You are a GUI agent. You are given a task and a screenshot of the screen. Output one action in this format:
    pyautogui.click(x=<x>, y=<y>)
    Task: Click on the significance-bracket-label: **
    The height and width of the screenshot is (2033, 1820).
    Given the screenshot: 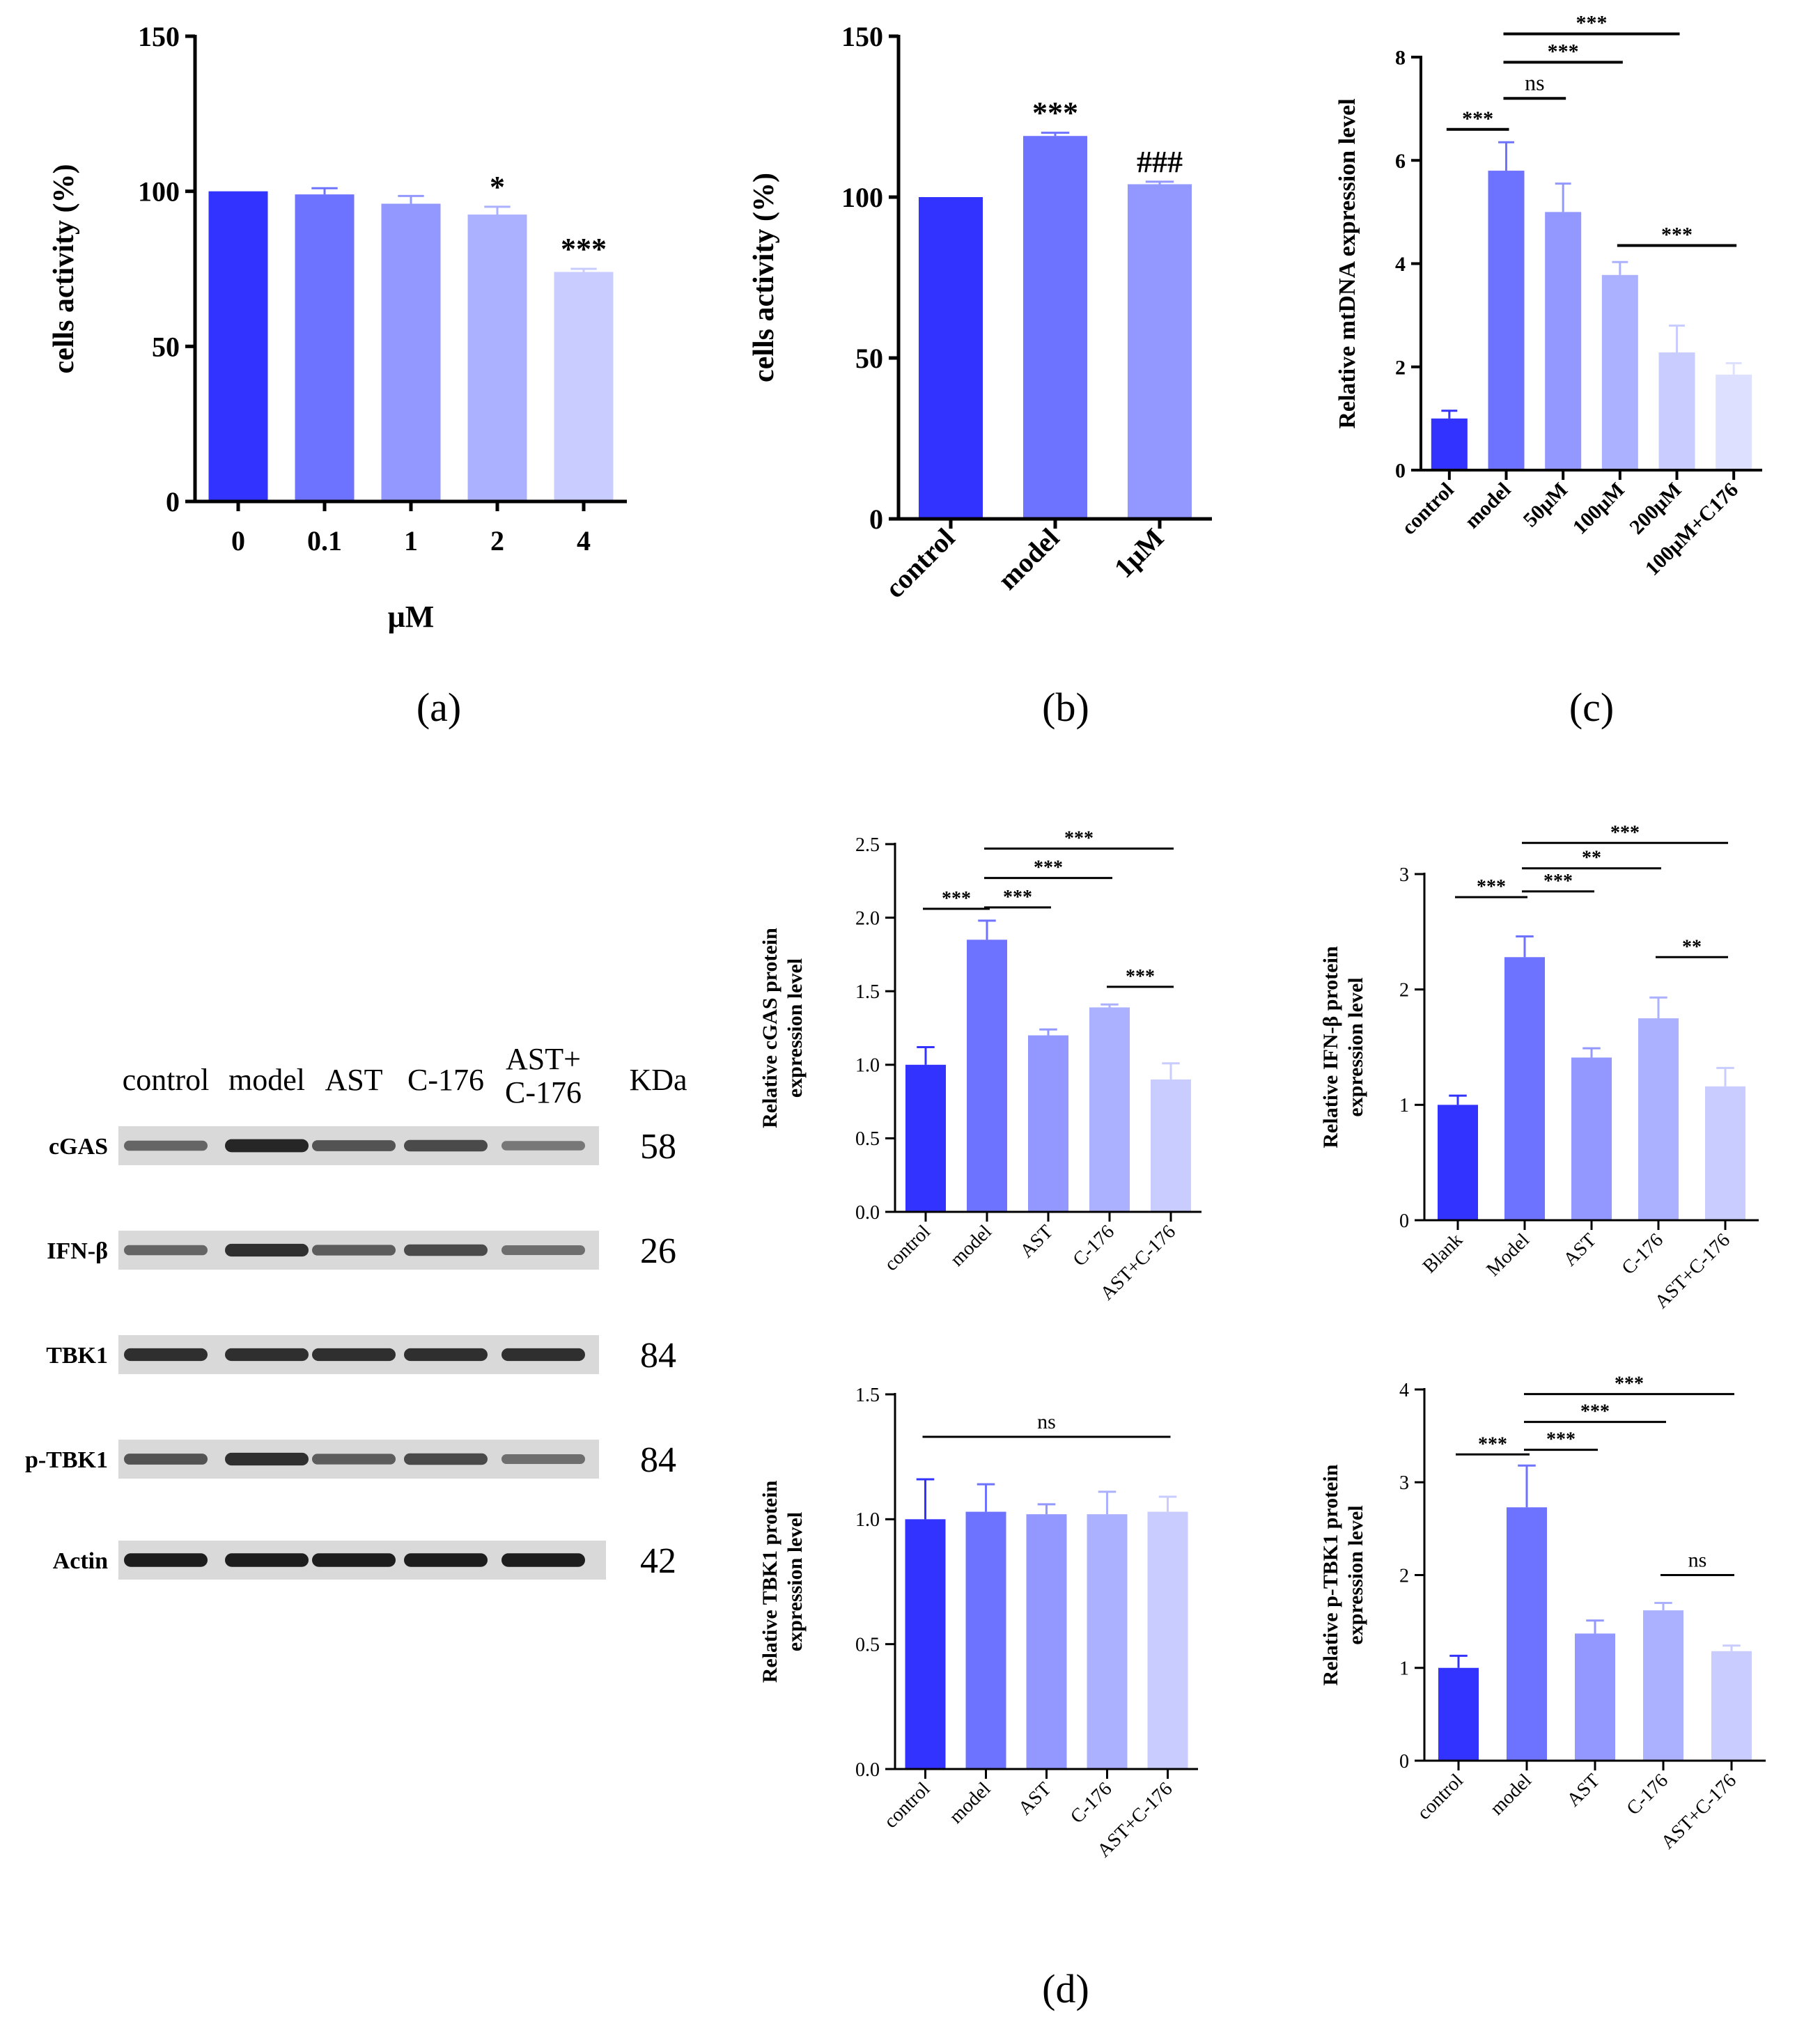 What is the action you would take?
    pyautogui.click(x=1591, y=858)
    